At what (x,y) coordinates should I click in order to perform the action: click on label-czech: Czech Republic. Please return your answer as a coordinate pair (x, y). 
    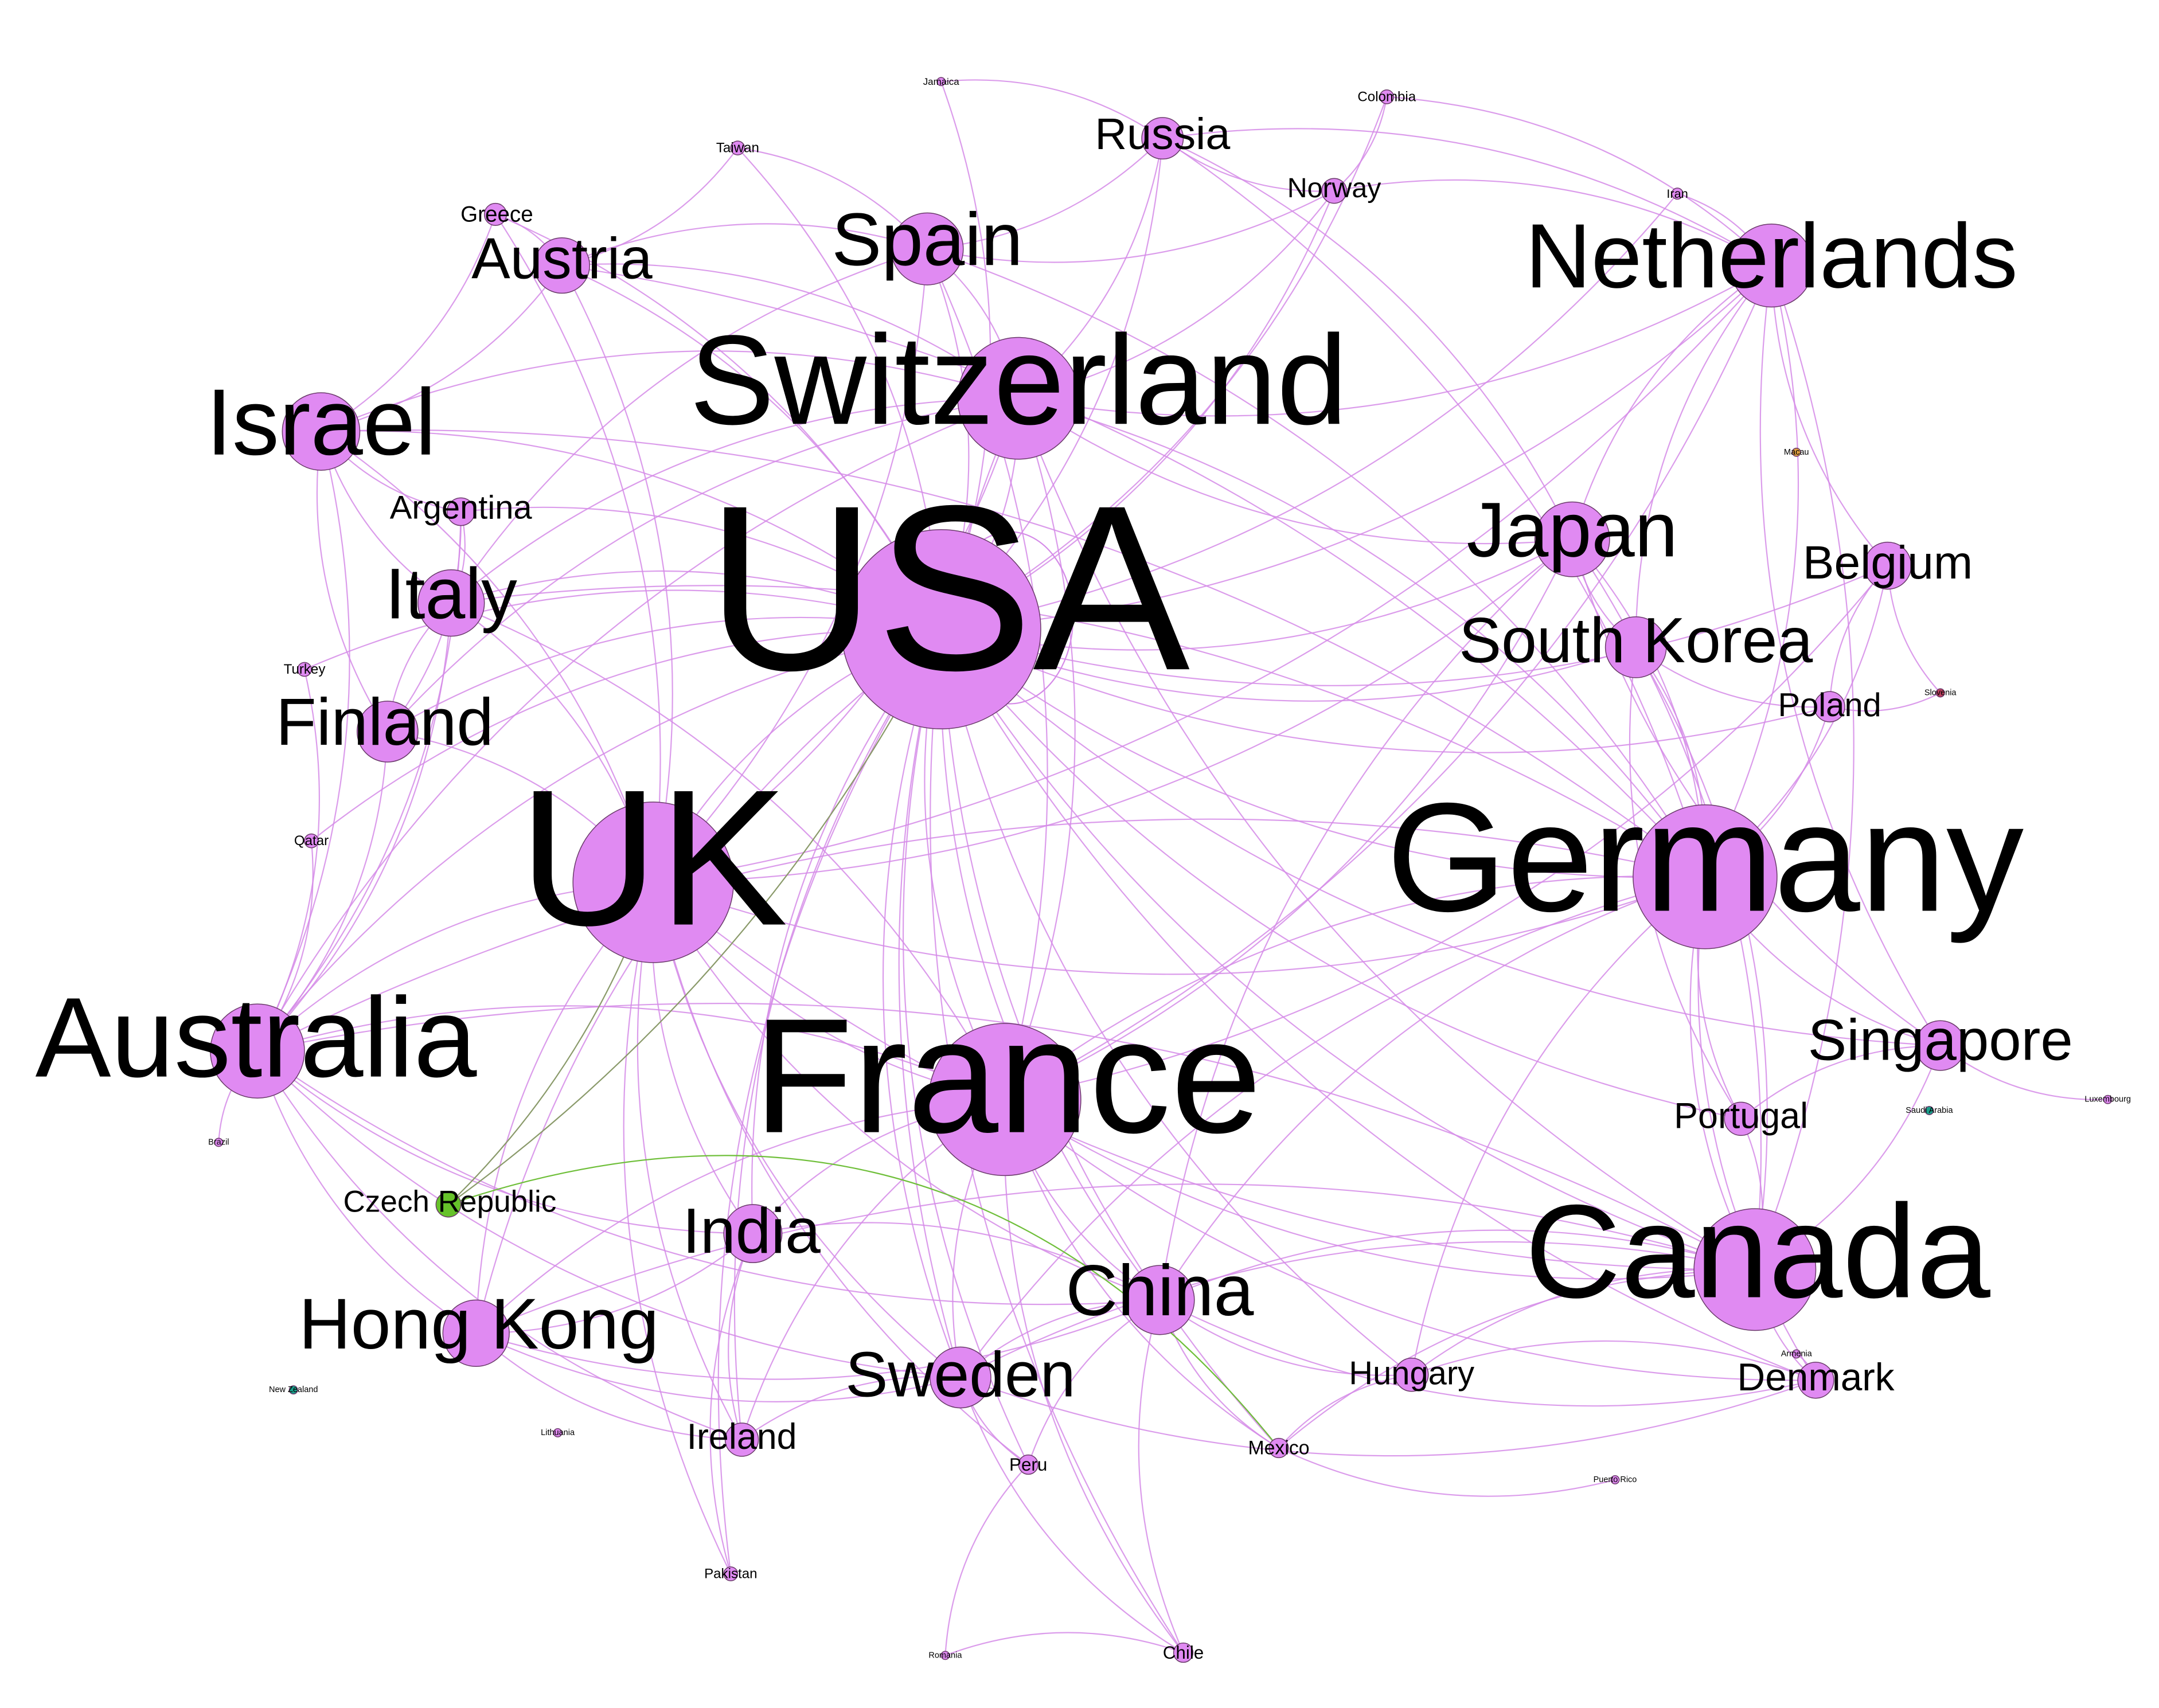
    Looking at the image, I should click on (449, 1202).